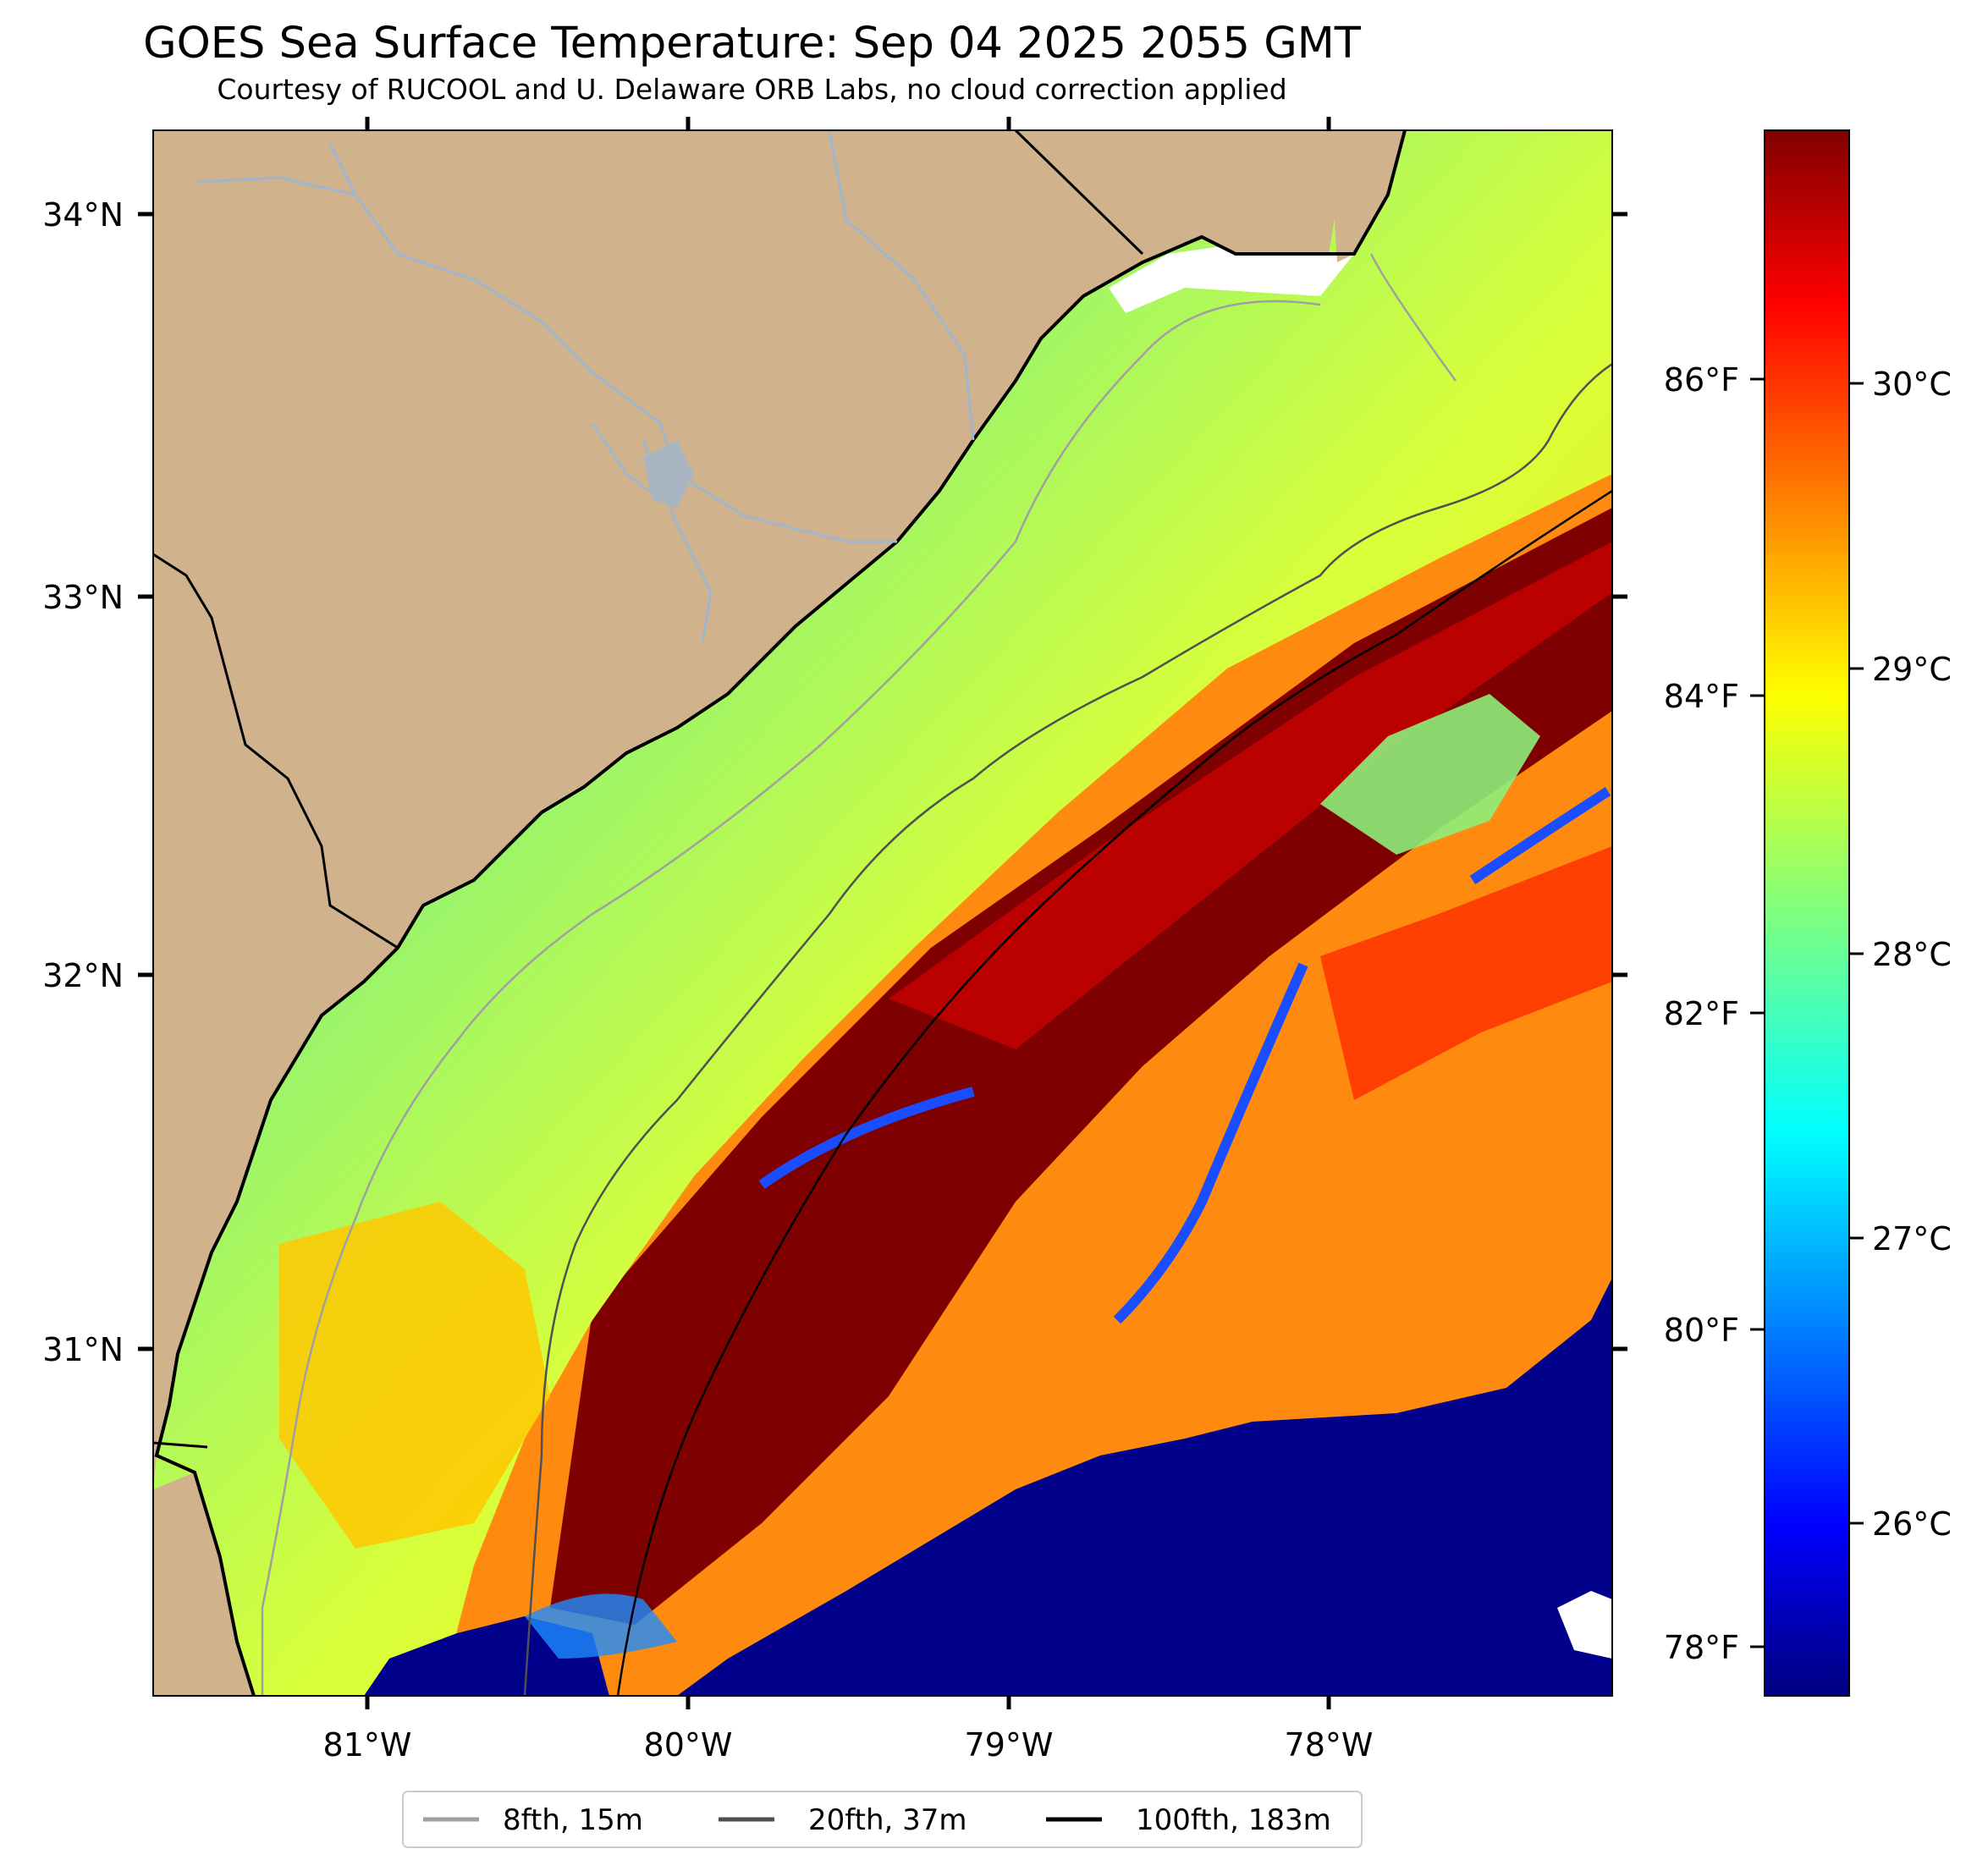 This screenshot has height=1871, width=1988. What do you see at coordinates (1367, 196) in the screenshot?
I see `land-north` at bounding box center [1367, 196].